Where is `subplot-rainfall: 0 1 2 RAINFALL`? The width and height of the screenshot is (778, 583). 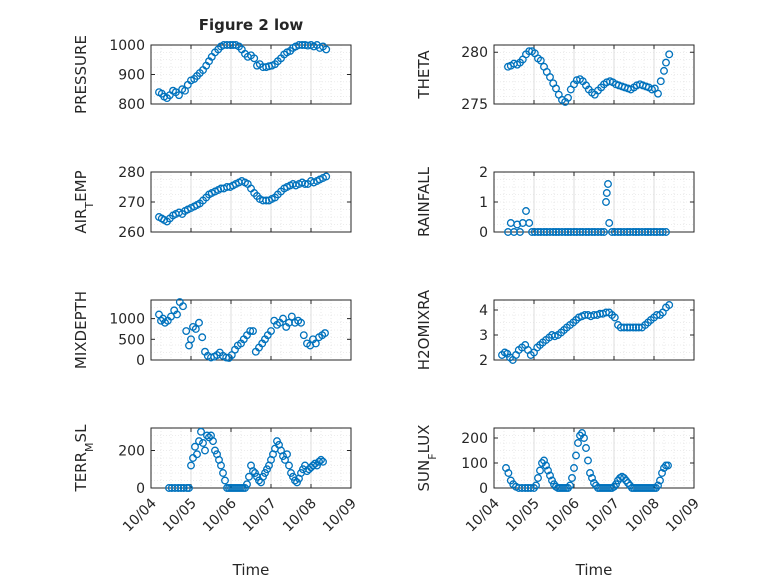
subplot-rainfall: 0 1 2 RAINFALL is located at coordinates (555, 203).